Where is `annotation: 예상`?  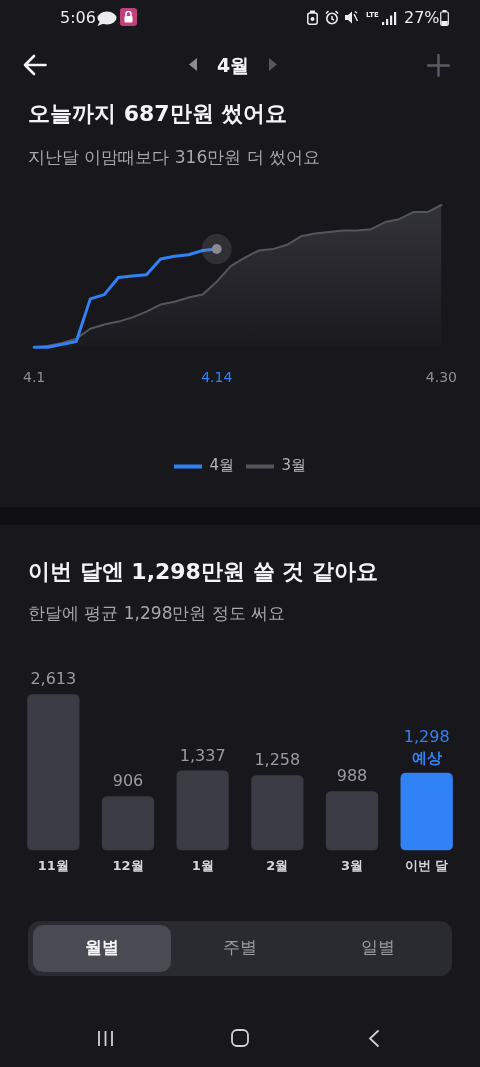 annotation: 예상 is located at coordinates (426, 758).